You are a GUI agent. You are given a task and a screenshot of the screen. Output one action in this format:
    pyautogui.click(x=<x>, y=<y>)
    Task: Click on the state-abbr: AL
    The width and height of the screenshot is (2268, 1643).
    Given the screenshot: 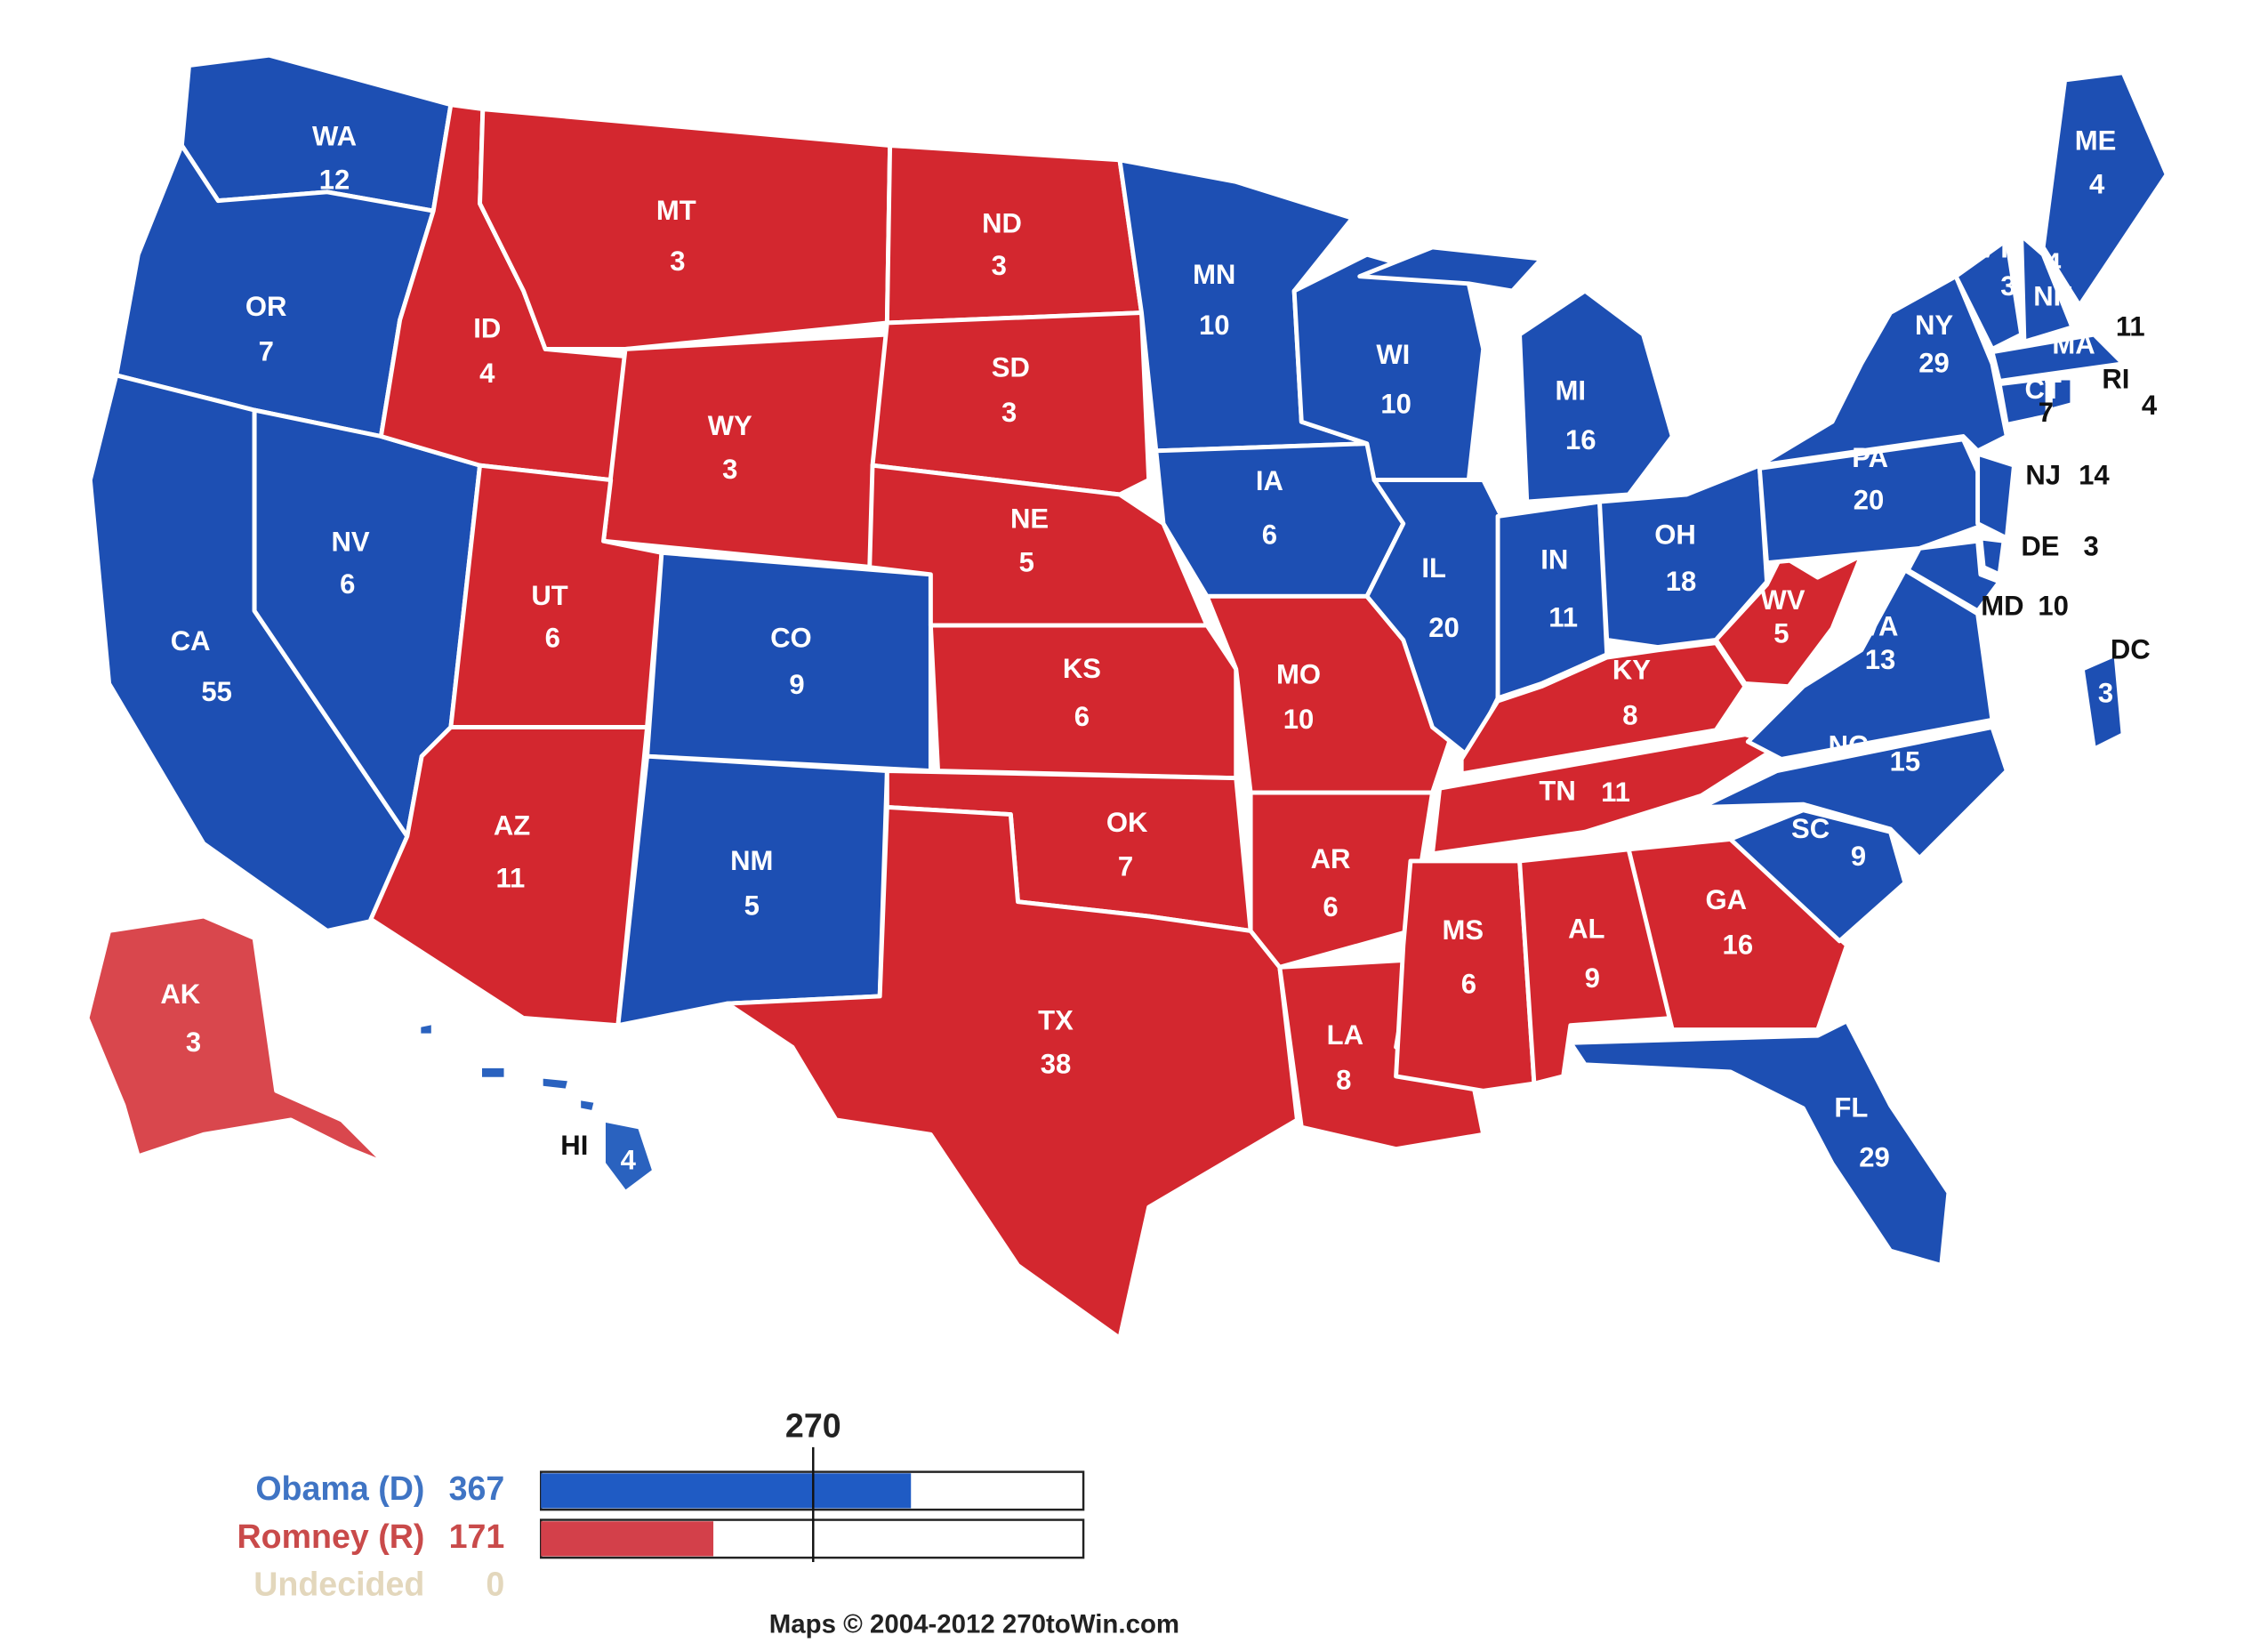 What is the action you would take?
    pyautogui.click(x=1586, y=930)
    